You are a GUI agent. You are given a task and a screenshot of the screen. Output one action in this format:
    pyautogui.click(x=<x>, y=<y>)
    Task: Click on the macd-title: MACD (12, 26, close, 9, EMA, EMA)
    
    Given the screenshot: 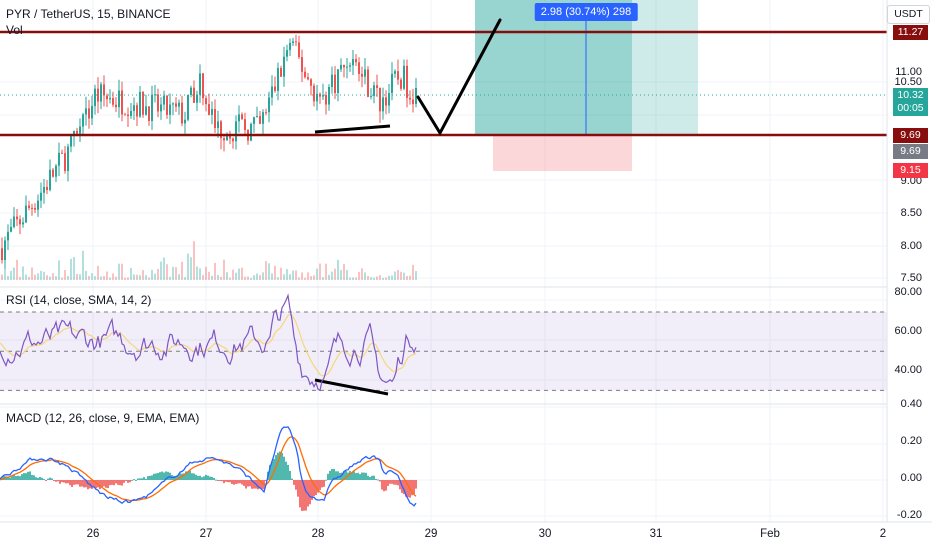 What is the action you would take?
    pyautogui.click(x=103, y=418)
    